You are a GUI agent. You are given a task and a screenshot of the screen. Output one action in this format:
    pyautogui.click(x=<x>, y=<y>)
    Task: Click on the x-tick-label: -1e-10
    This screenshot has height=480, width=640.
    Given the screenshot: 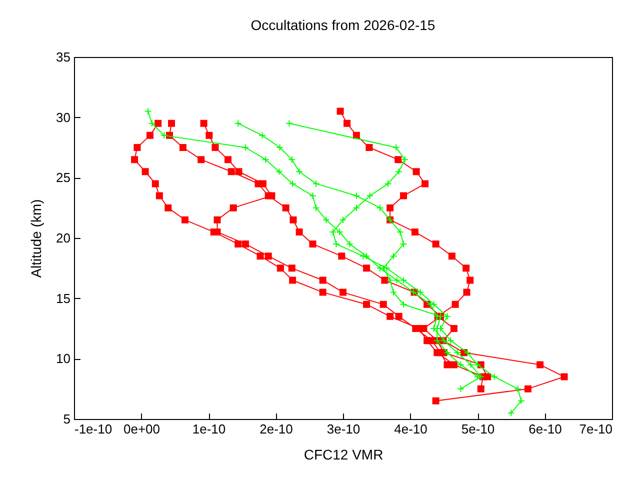 What is the action you would take?
    pyautogui.click(x=93, y=429)
    